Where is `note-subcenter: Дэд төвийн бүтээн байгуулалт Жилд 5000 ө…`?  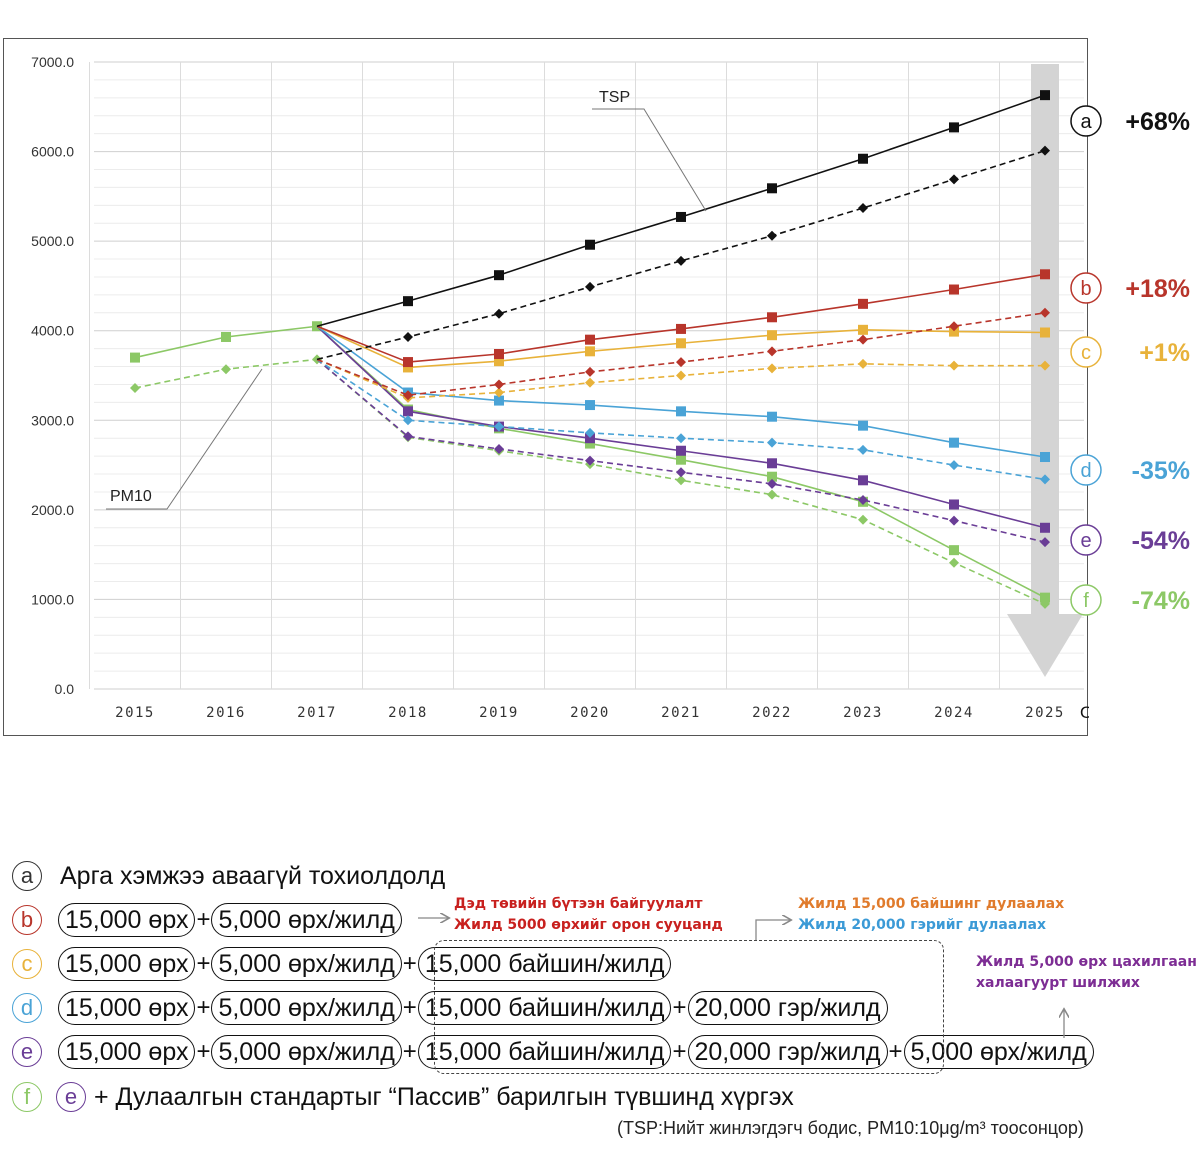
note-subcenter: Дэд төвийн бүтээн байгуулалт Жилд 5000 ө… is located at coordinates (588, 915).